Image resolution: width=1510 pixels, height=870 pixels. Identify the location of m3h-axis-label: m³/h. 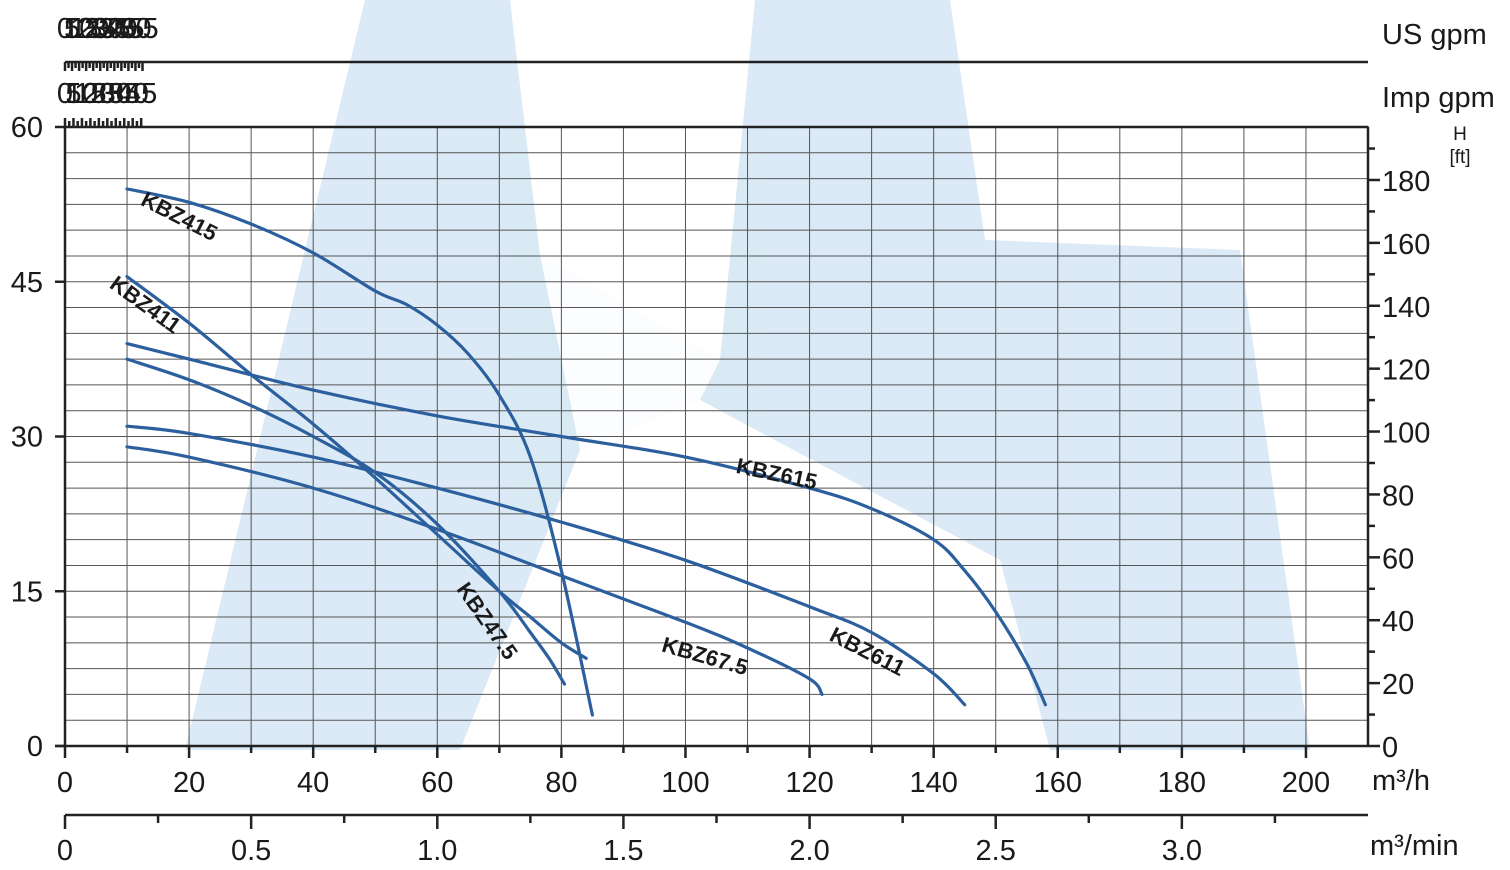
(1401, 781).